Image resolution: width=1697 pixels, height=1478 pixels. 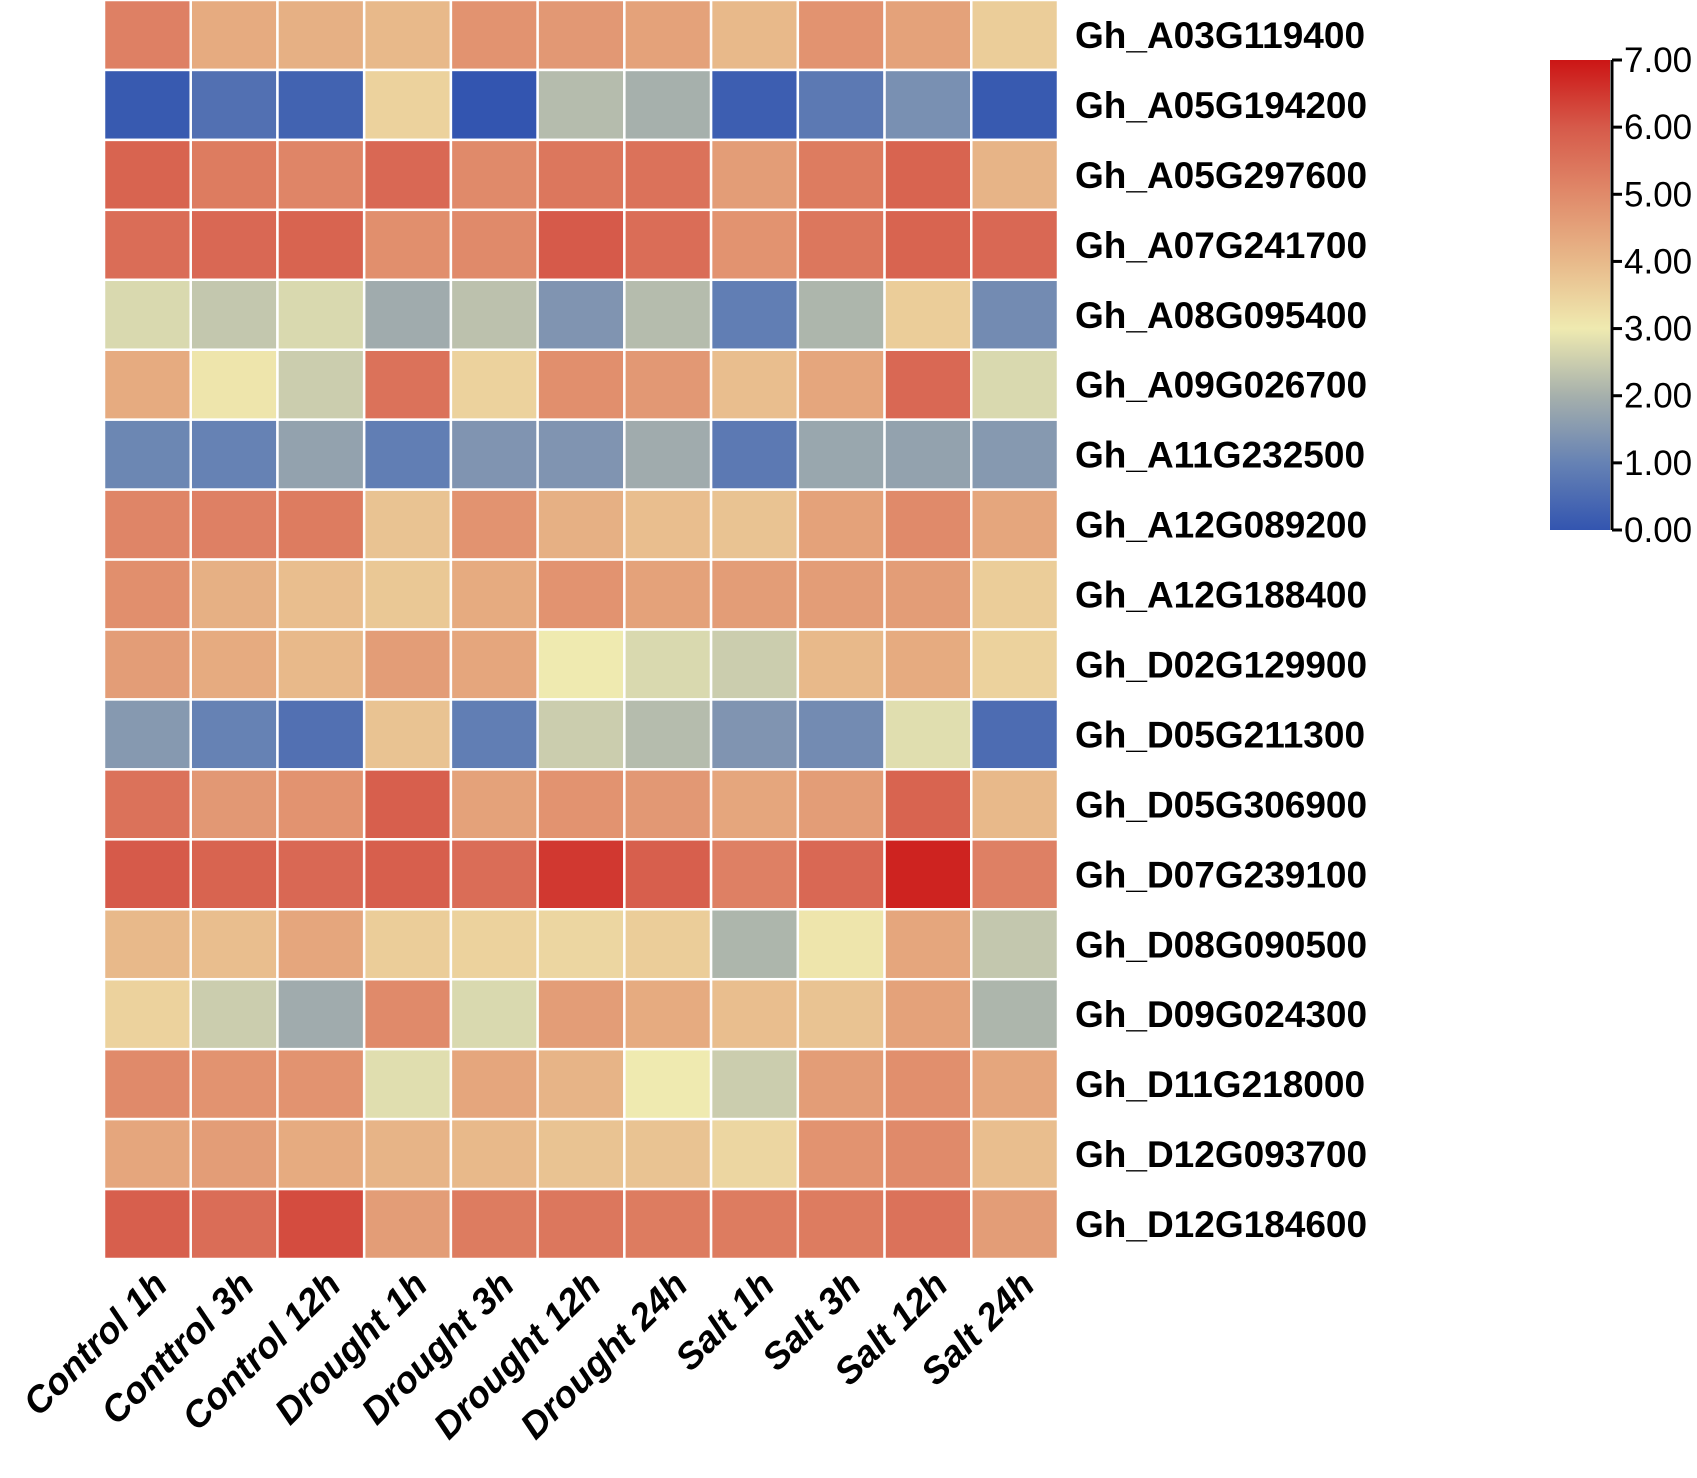 I want to click on colorbar-tick-label: 1.00, so click(x=1658, y=463).